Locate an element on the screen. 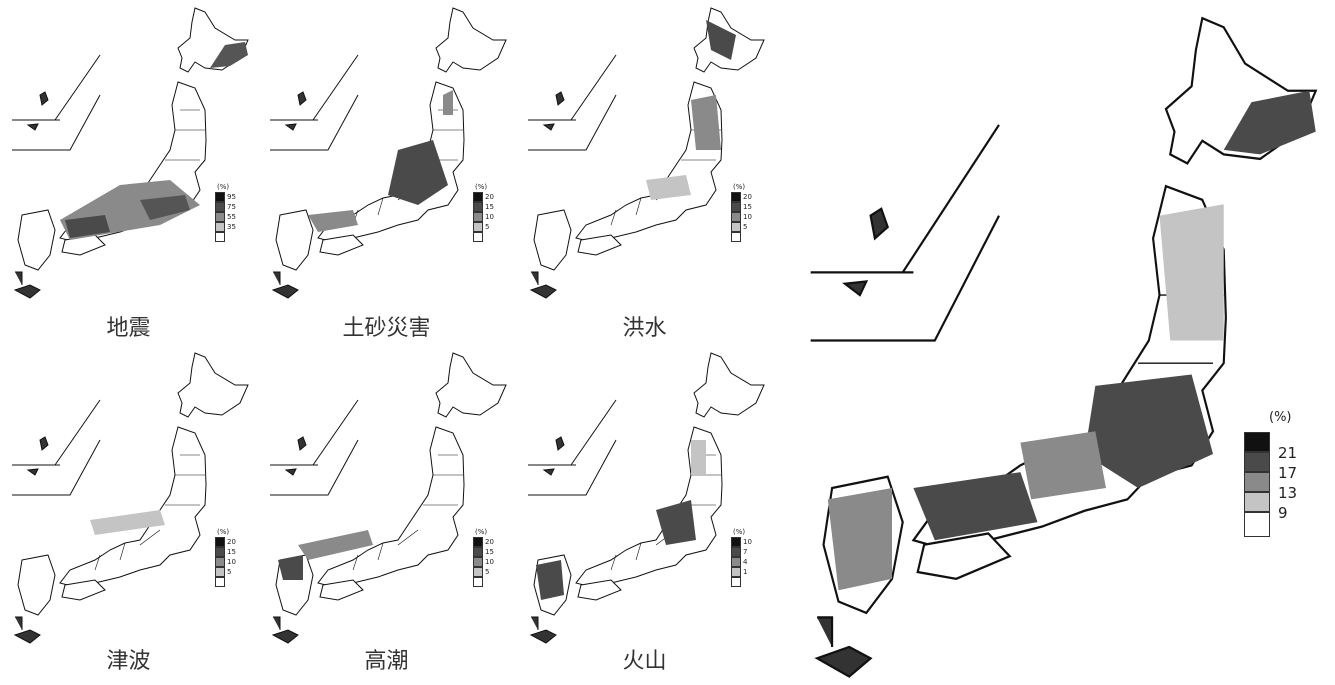 The width and height of the screenshot is (1335, 685). map-caption: 地震 is located at coordinates (128, 328).